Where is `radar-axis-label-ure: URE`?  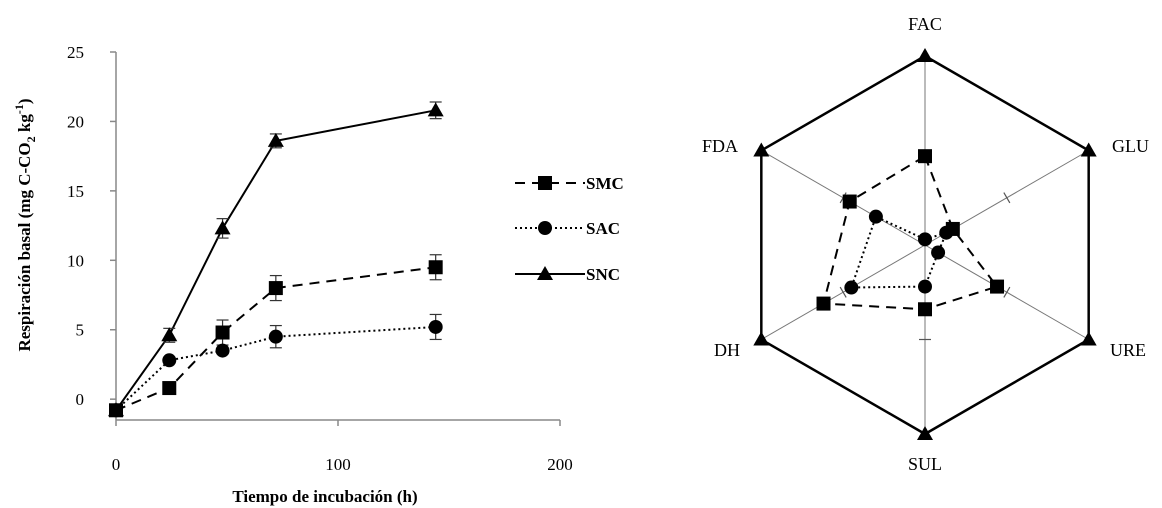
radar-axis-label-ure: URE is located at coordinates (1128, 350).